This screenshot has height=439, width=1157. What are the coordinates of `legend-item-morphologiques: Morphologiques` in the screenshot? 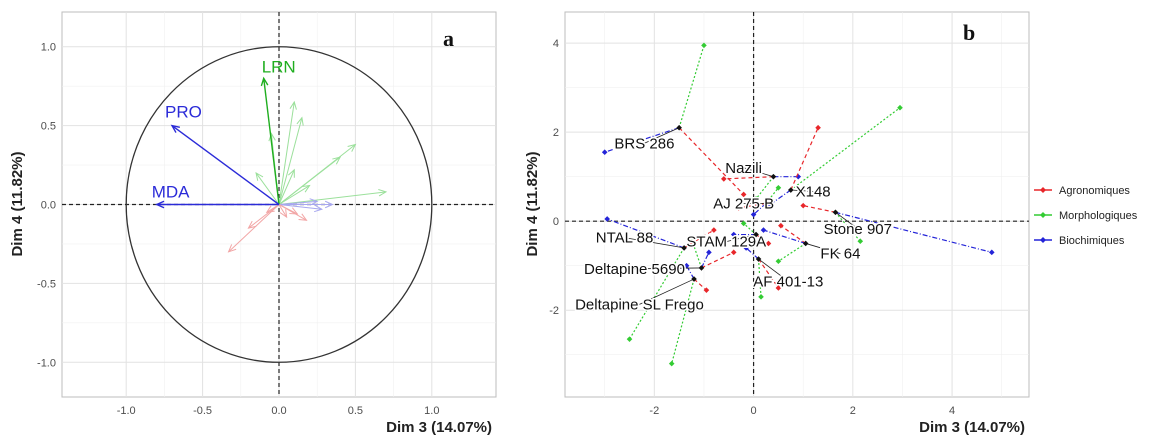 It's located at (1086, 216).